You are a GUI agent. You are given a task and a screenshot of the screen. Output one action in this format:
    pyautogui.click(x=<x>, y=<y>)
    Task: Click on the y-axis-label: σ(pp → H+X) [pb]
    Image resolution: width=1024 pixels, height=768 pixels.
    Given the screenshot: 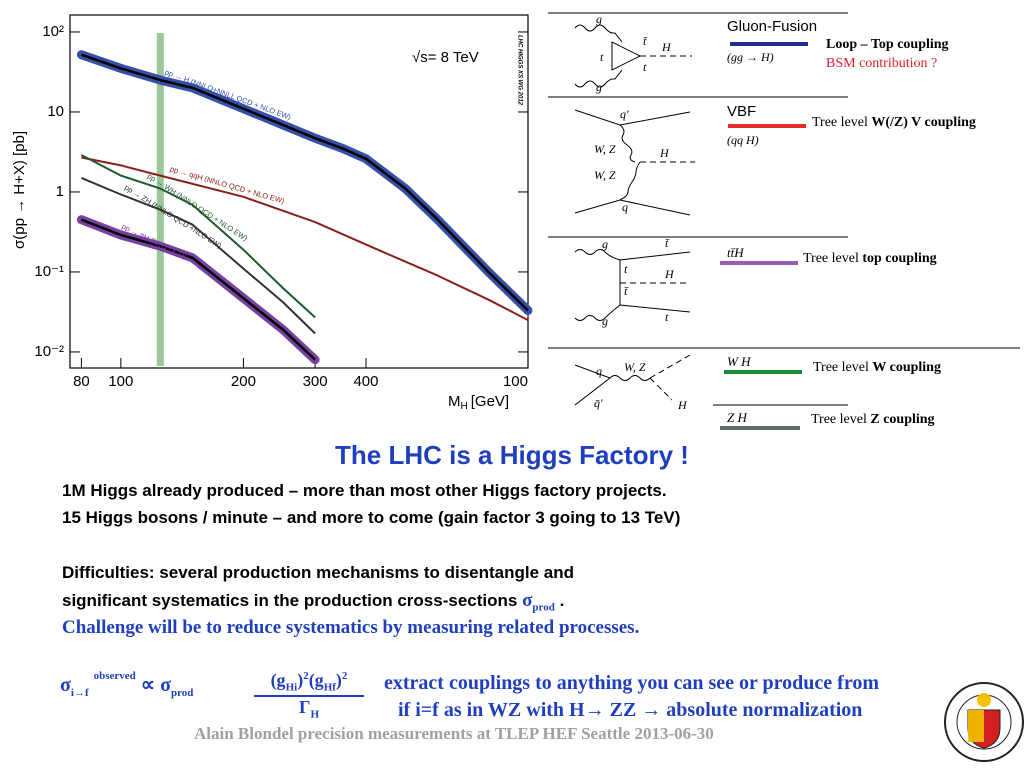 What is the action you would take?
    pyautogui.click(x=19, y=190)
    